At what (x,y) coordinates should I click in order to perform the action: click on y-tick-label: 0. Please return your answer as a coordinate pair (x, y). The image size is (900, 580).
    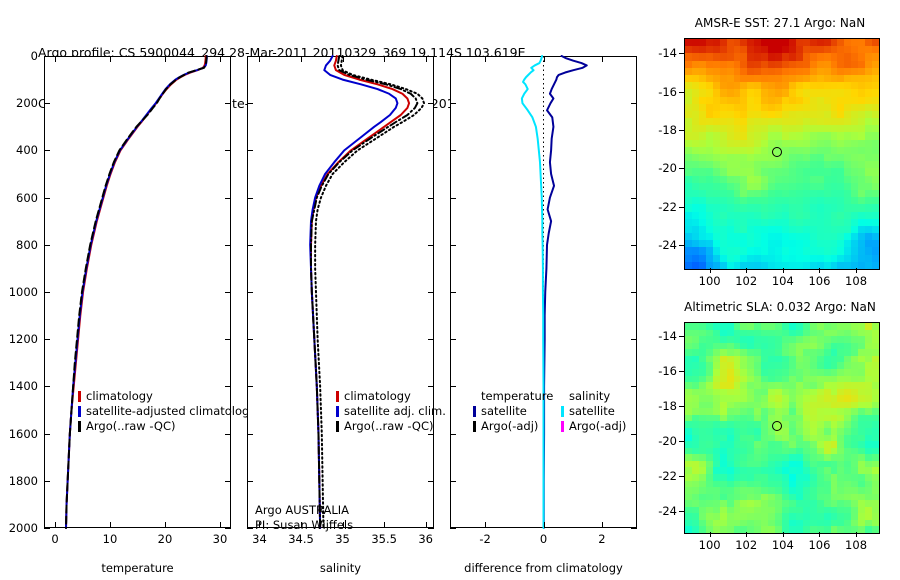
    Looking at the image, I should click on (34, 56).